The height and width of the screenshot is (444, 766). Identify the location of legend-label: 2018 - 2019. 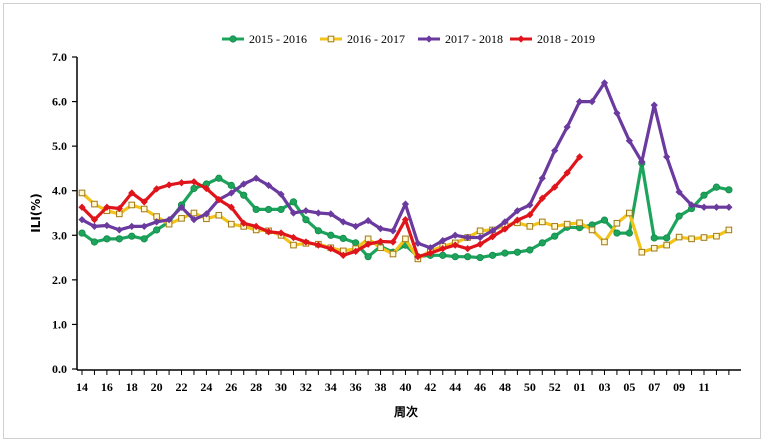
(566, 39).